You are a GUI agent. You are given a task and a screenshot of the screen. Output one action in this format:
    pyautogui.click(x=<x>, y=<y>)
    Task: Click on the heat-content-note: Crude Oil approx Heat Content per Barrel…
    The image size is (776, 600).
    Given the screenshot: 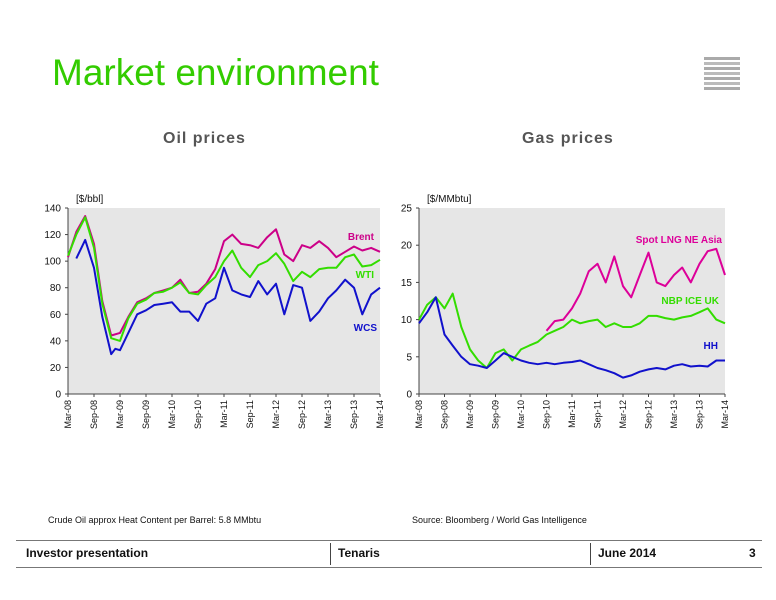 What is the action you would take?
    pyautogui.click(x=155, y=520)
    